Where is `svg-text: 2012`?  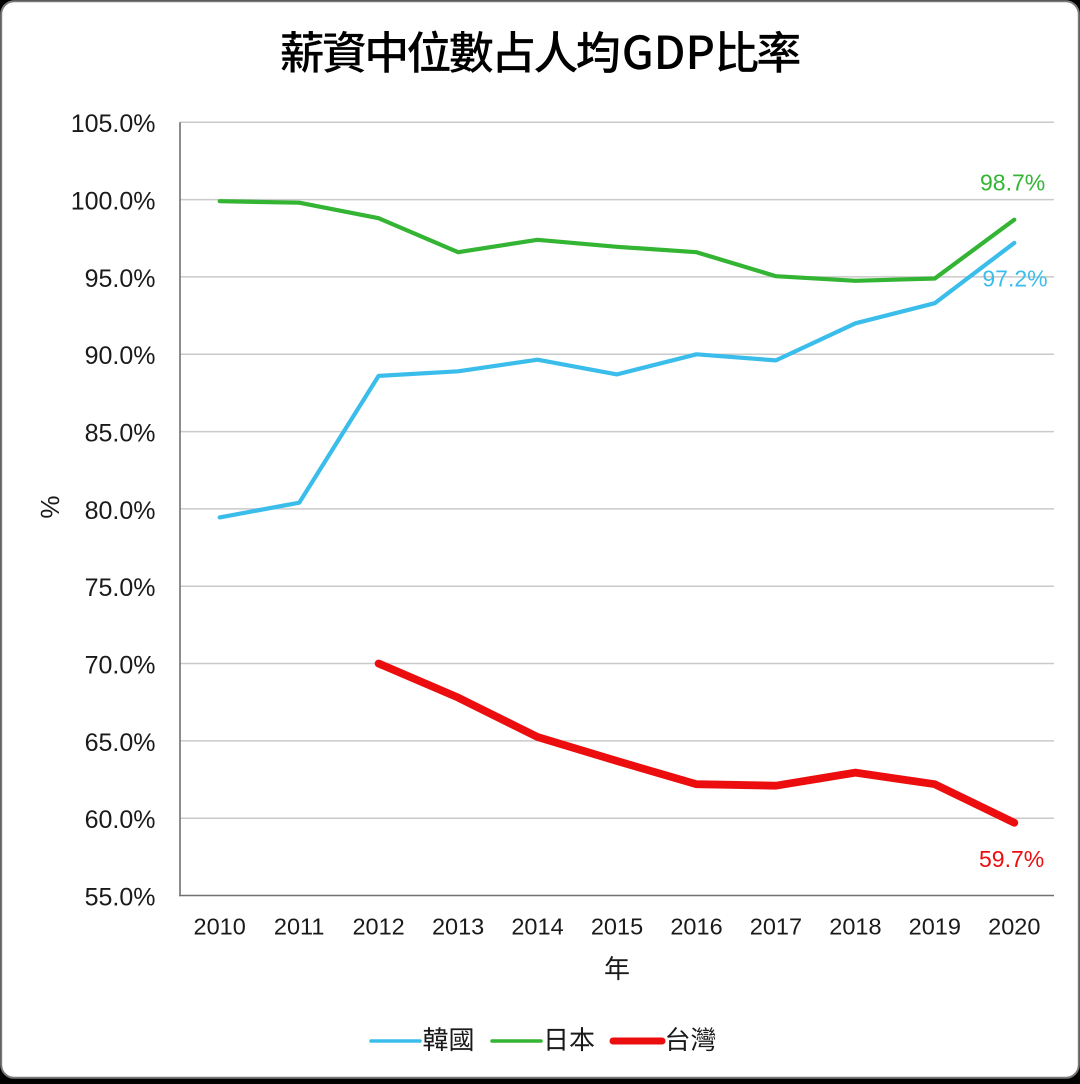
svg-text: 2012 is located at coordinates (378, 927).